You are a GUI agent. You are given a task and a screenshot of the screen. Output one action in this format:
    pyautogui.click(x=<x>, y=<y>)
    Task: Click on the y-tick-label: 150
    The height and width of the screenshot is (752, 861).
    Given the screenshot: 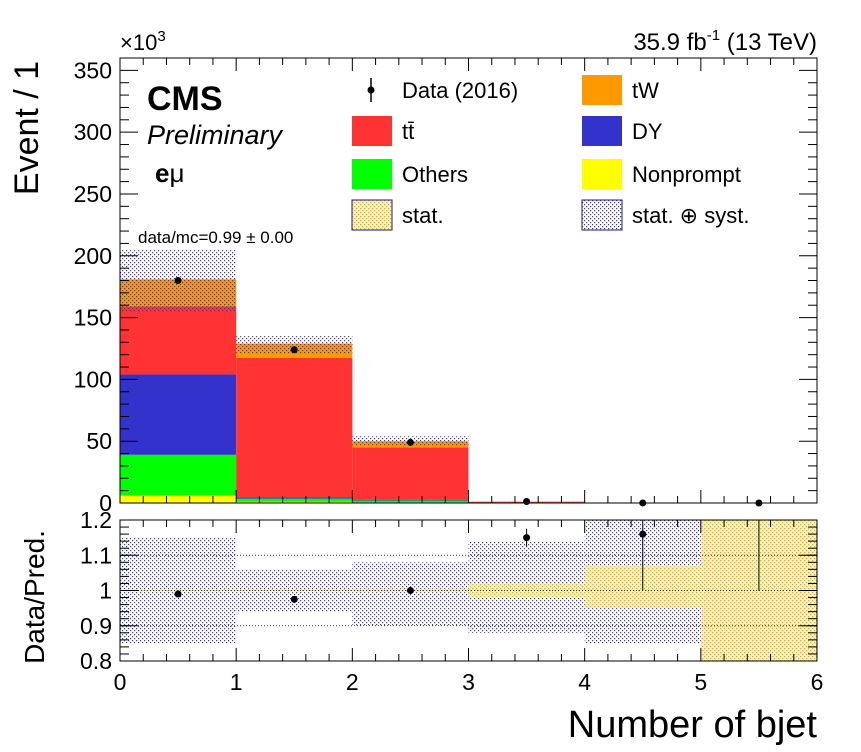 What is the action you would take?
    pyautogui.click(x=93, y=318)
    